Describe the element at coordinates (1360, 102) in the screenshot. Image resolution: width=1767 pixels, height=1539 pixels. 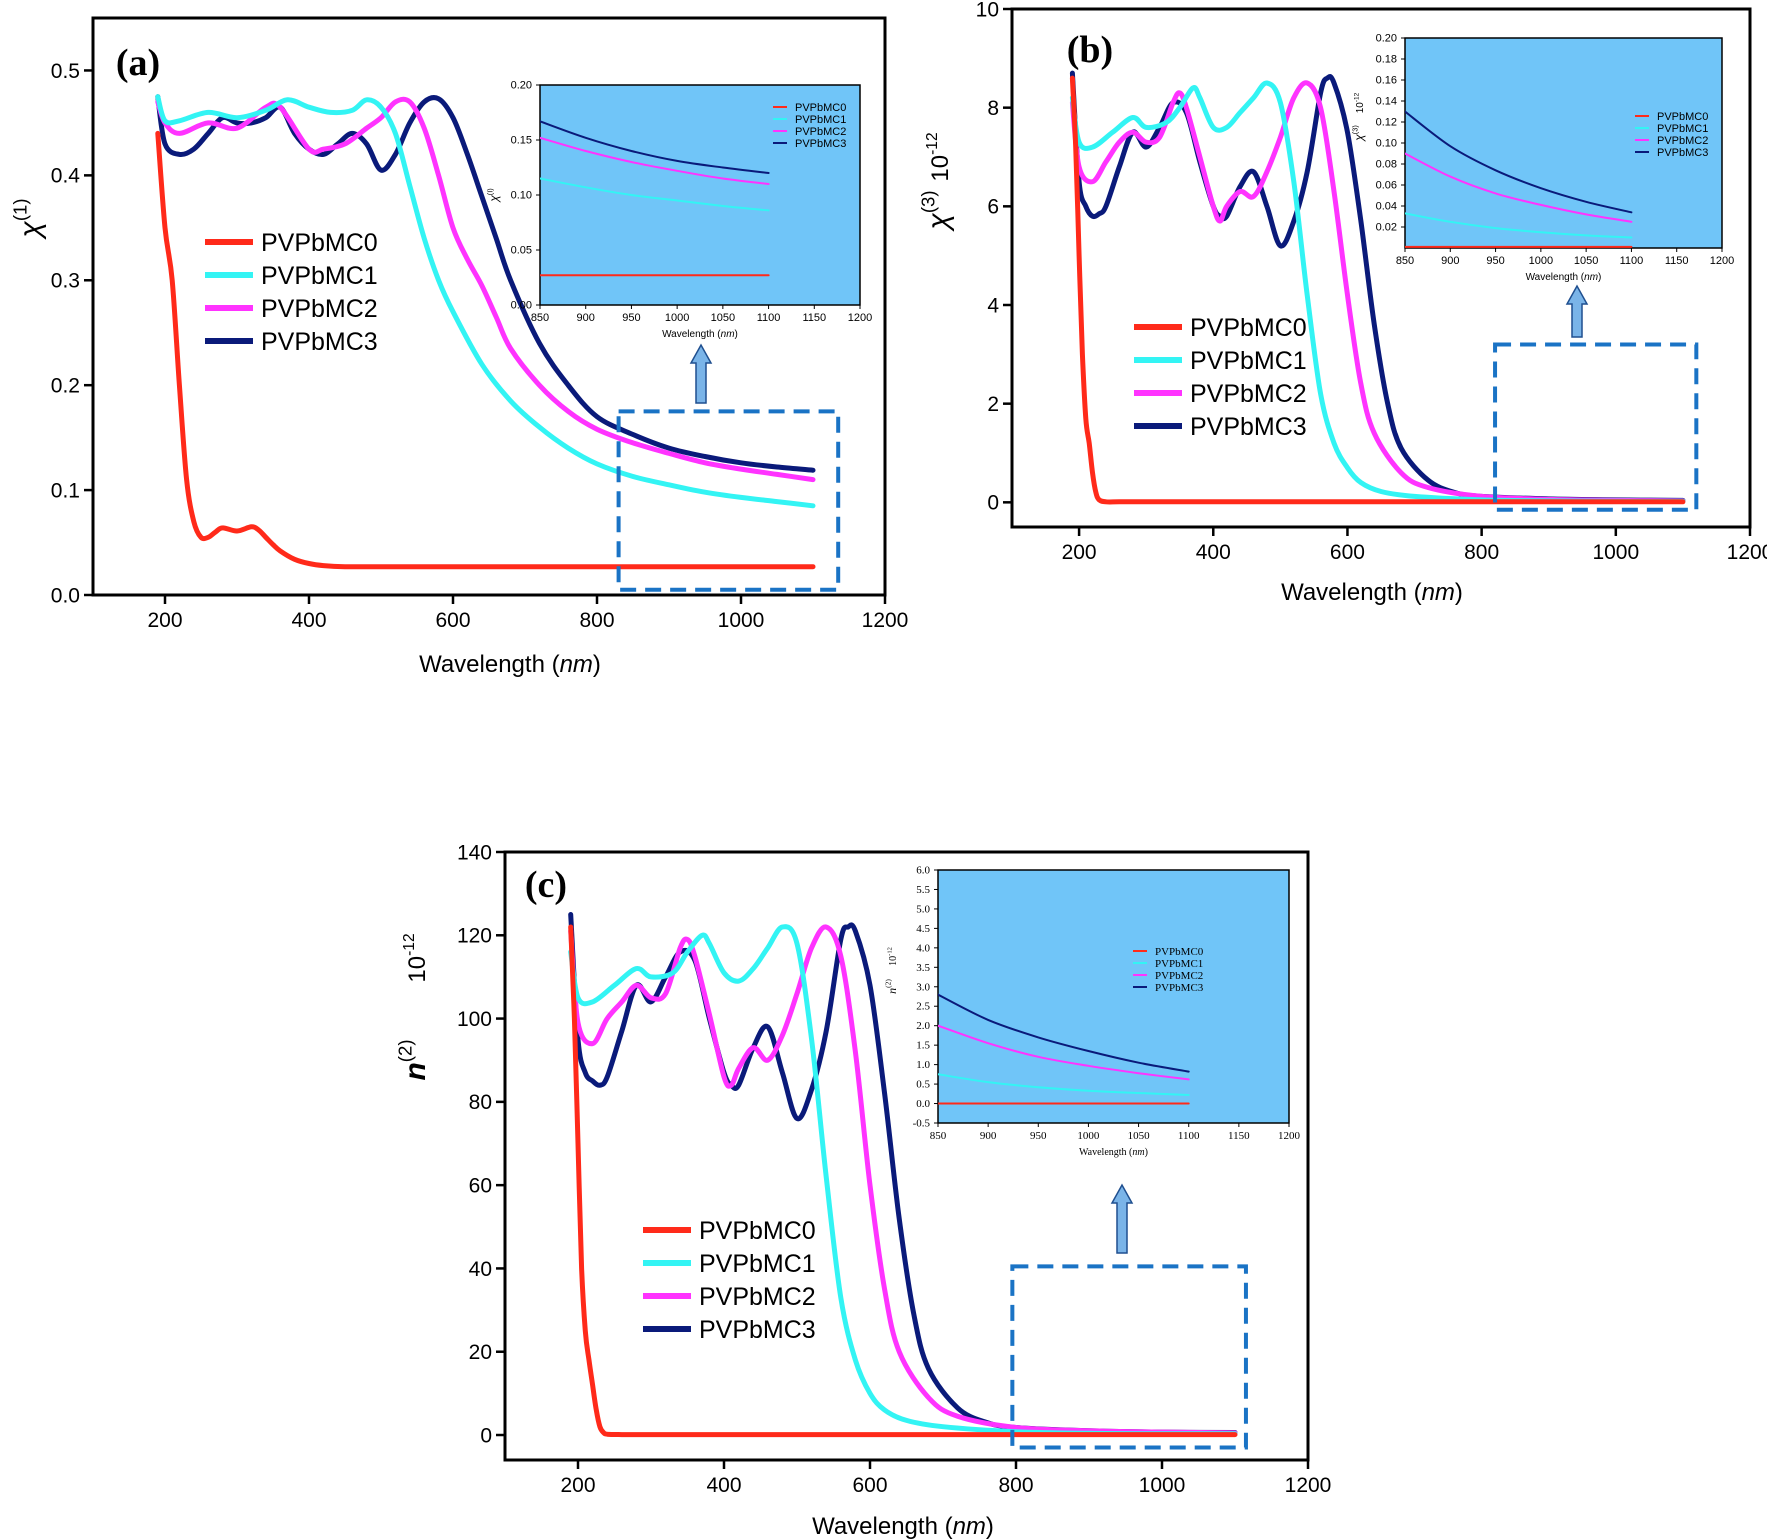
I see `panel-b-inset-y-axis-unit: 10-12` at that location.